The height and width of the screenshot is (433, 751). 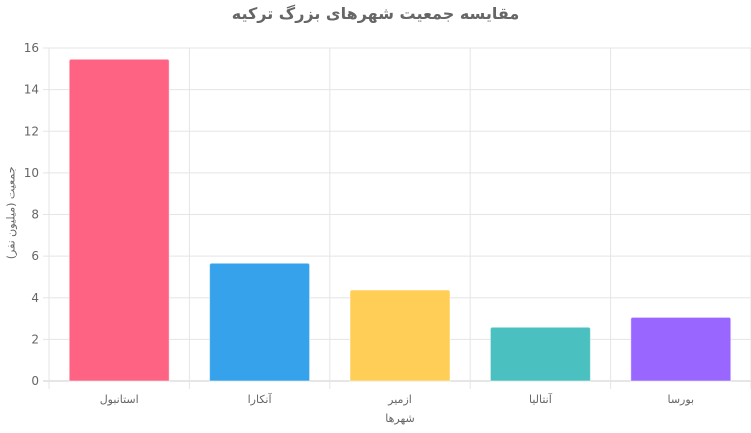 What do you see at coordinates (35, 381) in the screenshot?
I see `y-tick-label: 0` at bounding box center [35, 381].